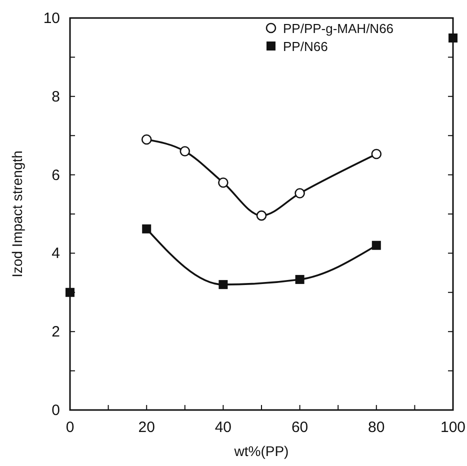 The height and width of the screenshot is (466, 467). Describe the element at coordinates (56, 175) in the screenshot. I see `y-tick-label: 6` at that location.